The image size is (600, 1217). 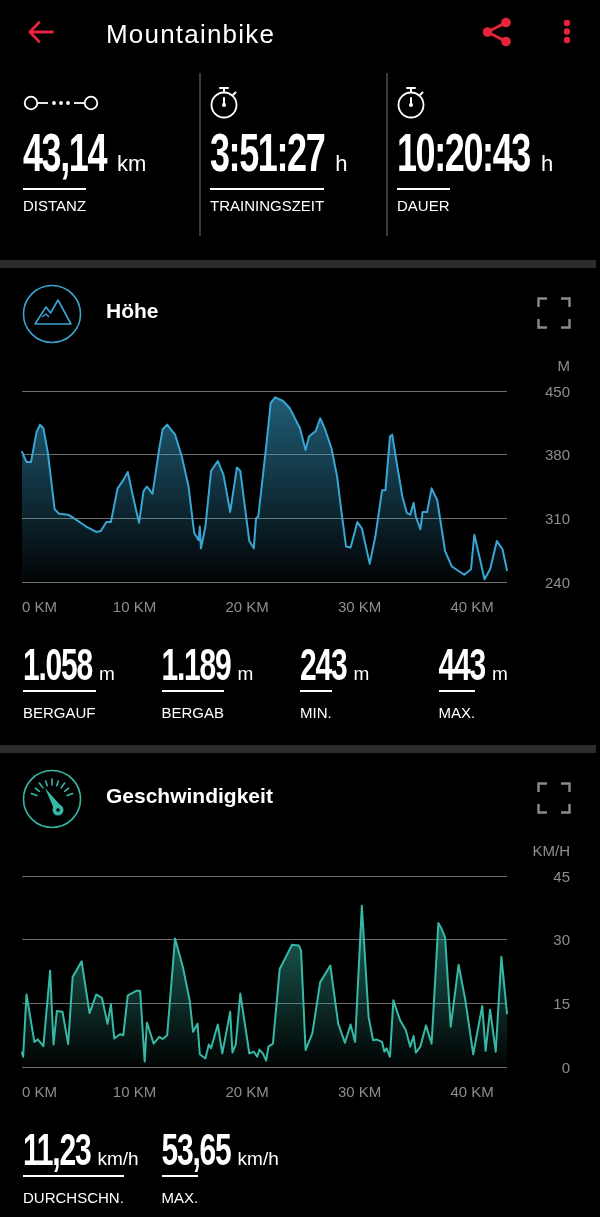 What do you see at coordinates (463, 152) in the screenshot?
I see `text: 10:20:43` at bounding box center [463, 152].